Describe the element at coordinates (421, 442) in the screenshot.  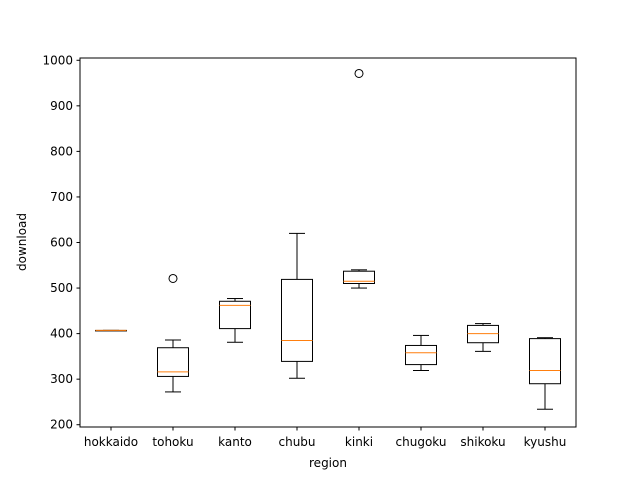
I see `x-tick-label: chugoku` at that location.